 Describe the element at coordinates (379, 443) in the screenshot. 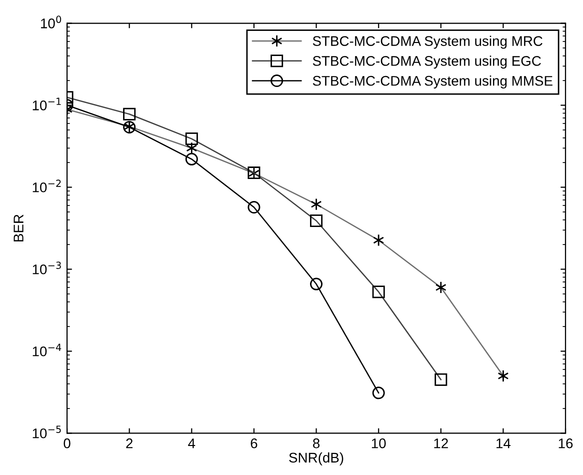

I see `x-tick-label: 10` at that location.